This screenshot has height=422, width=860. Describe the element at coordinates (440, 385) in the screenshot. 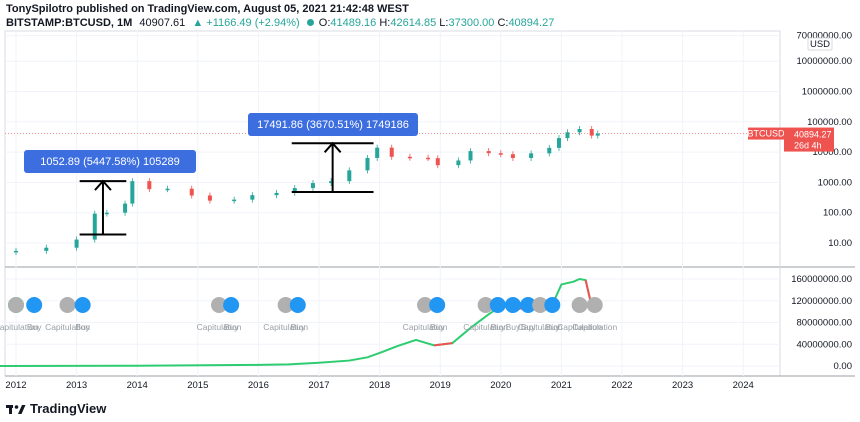

I see `time-tick-label: 2019` at that location.